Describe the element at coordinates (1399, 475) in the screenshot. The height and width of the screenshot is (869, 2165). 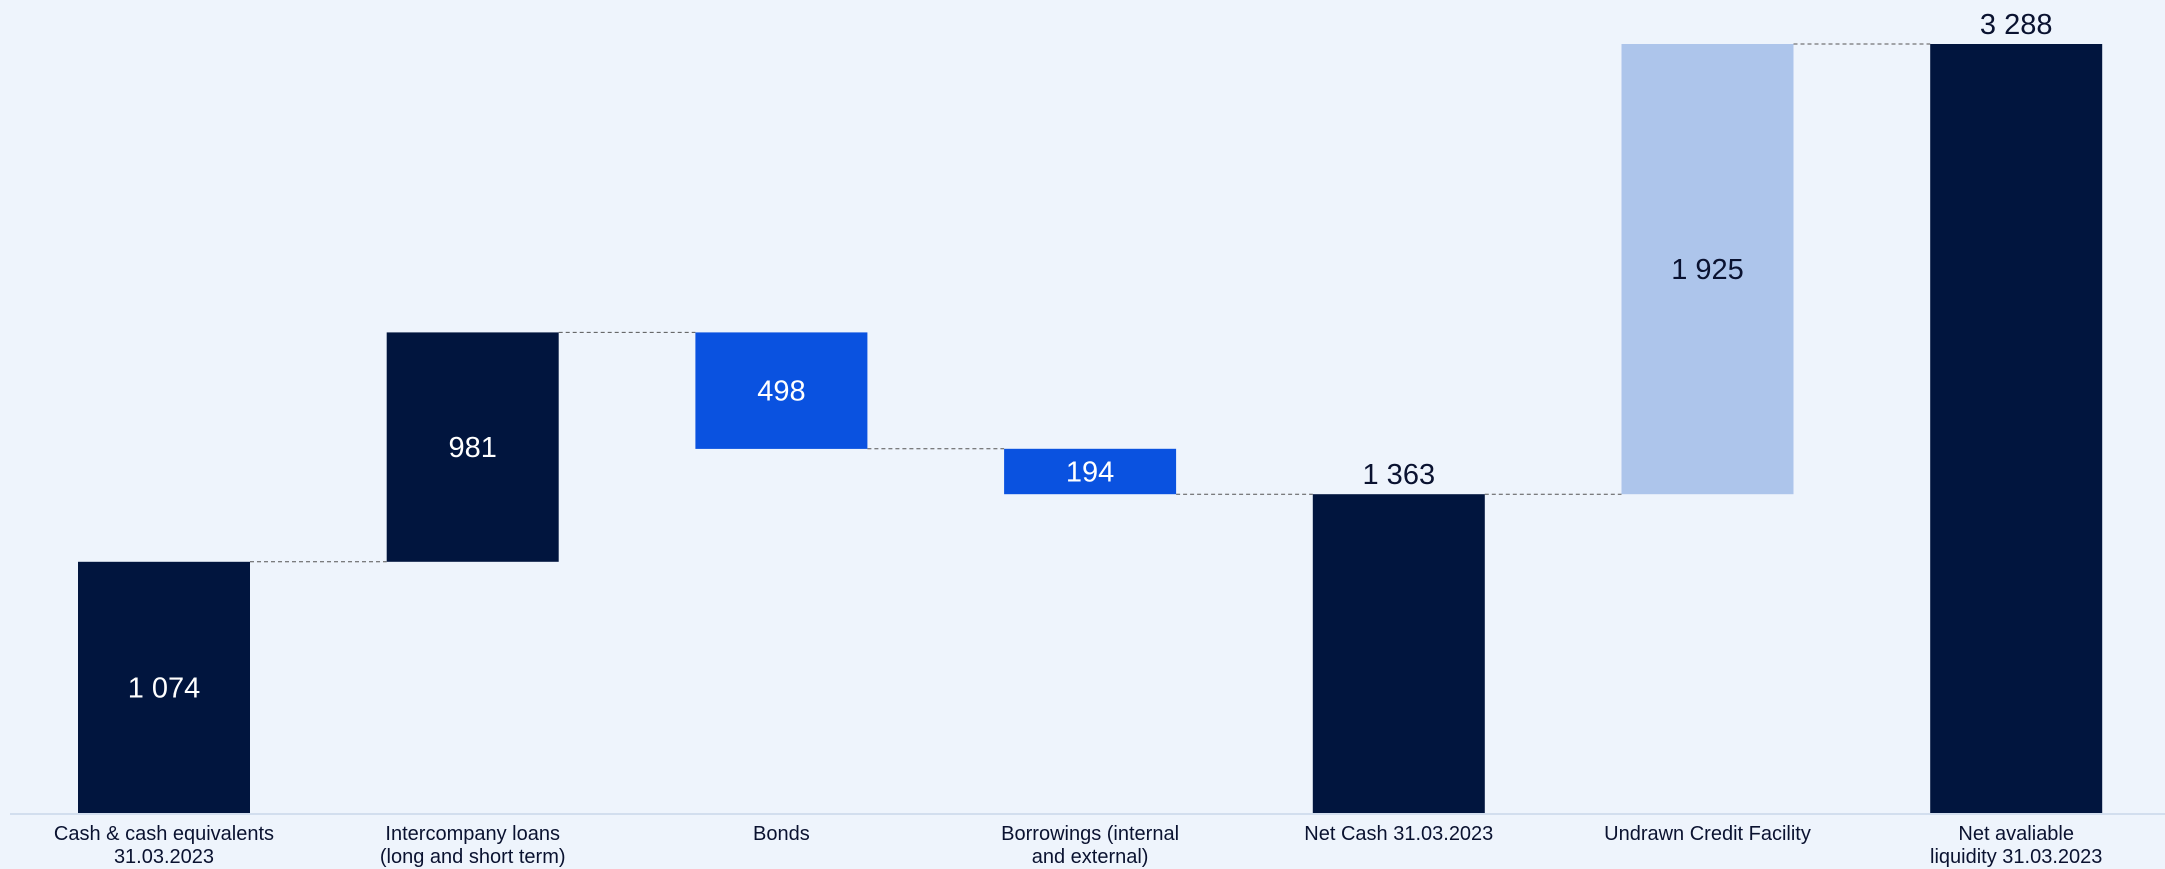
I see `value-label-net-cash-31-03-2023: 1 363` at that location.